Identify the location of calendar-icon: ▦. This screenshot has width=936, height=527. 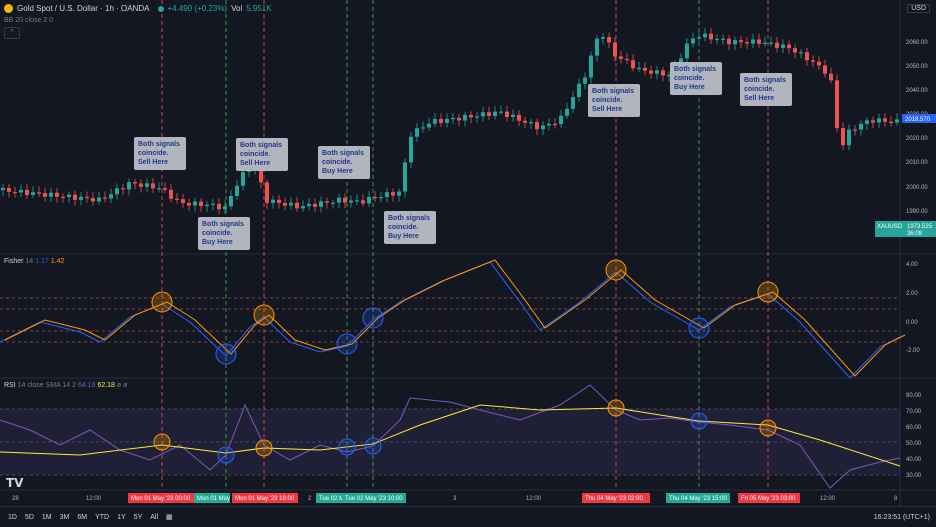
(169, 517).